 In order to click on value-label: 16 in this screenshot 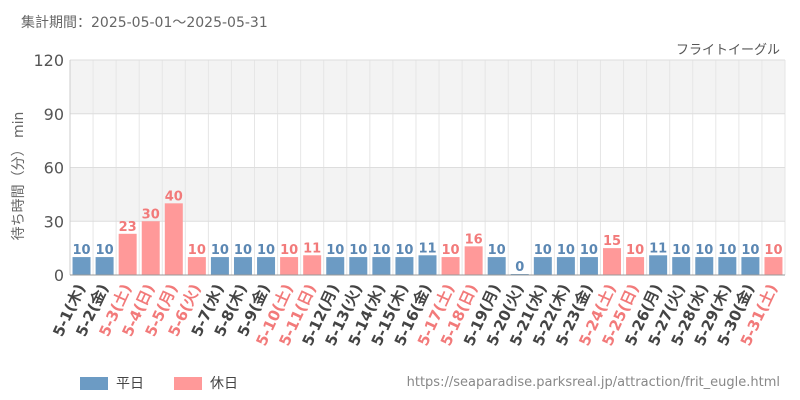, I will do `click(474, 239)`.